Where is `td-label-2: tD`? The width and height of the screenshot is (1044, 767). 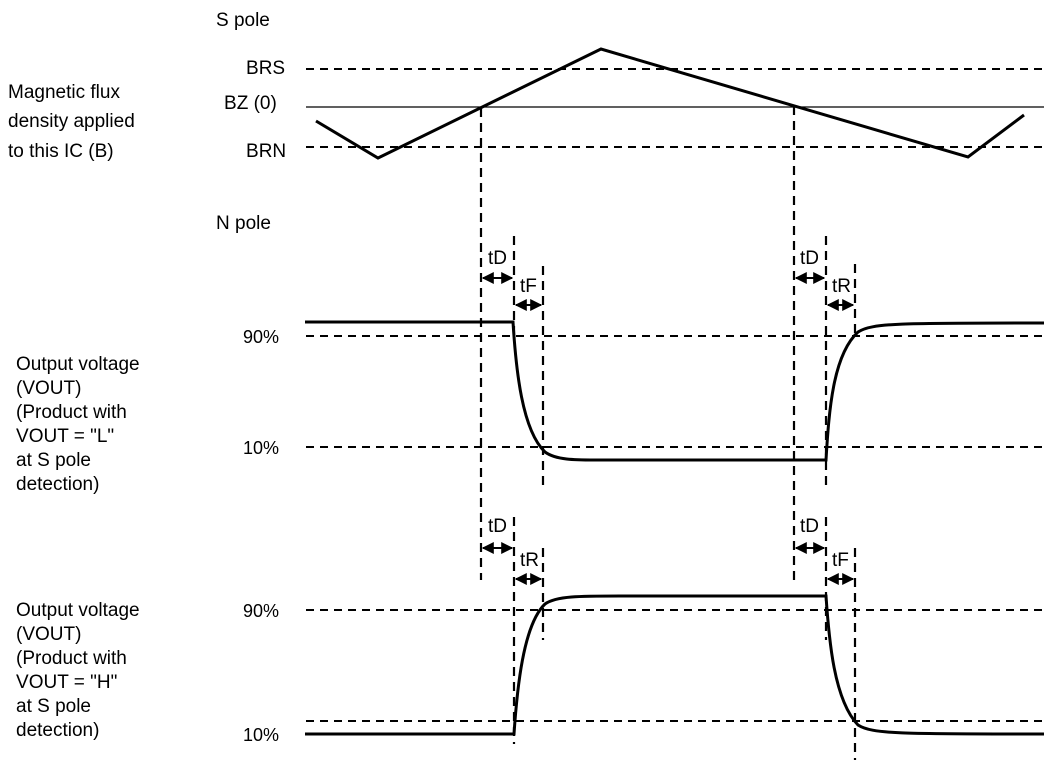 td-label-2: tD is located at coordinates (809, 258).